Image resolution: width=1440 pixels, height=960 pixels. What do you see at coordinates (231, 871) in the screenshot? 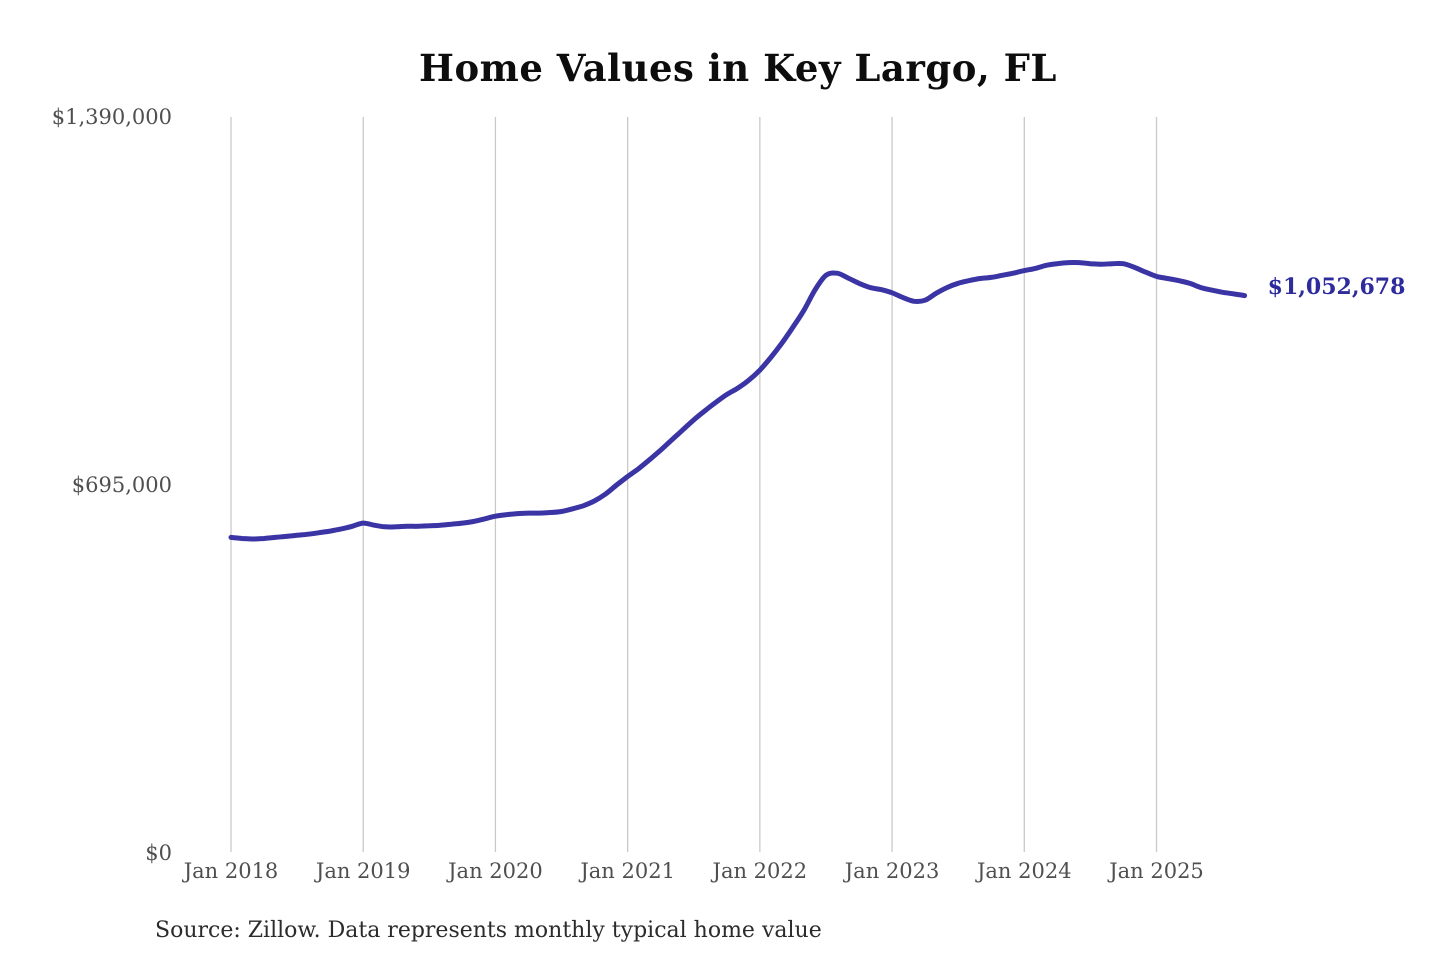
I see `x-tick-label: Jan 2018` at bounding box center [231, 871].